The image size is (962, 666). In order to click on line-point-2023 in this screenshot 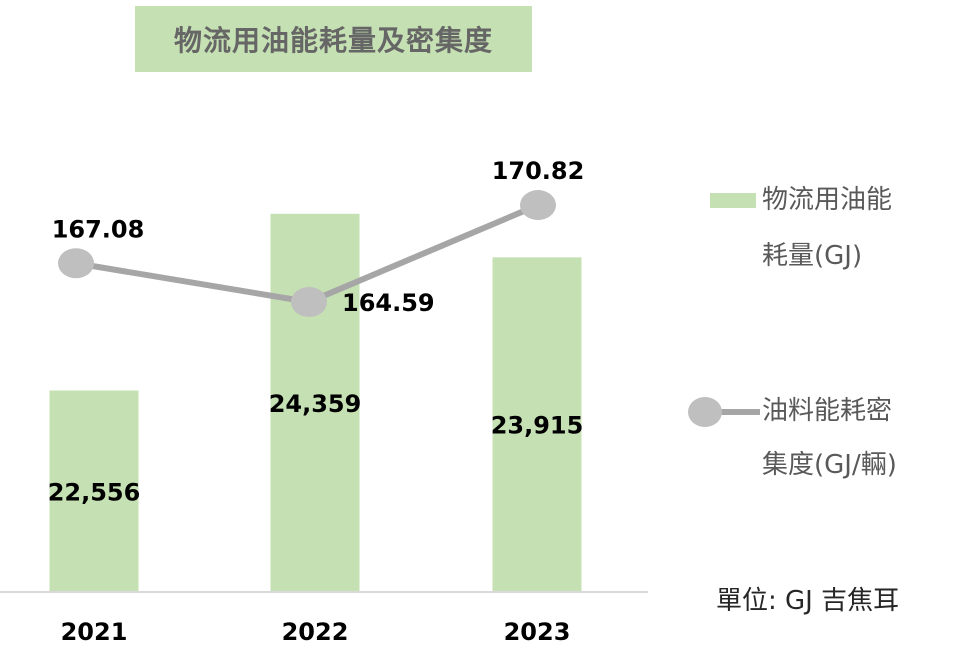, I will do `click(538, 205)`.